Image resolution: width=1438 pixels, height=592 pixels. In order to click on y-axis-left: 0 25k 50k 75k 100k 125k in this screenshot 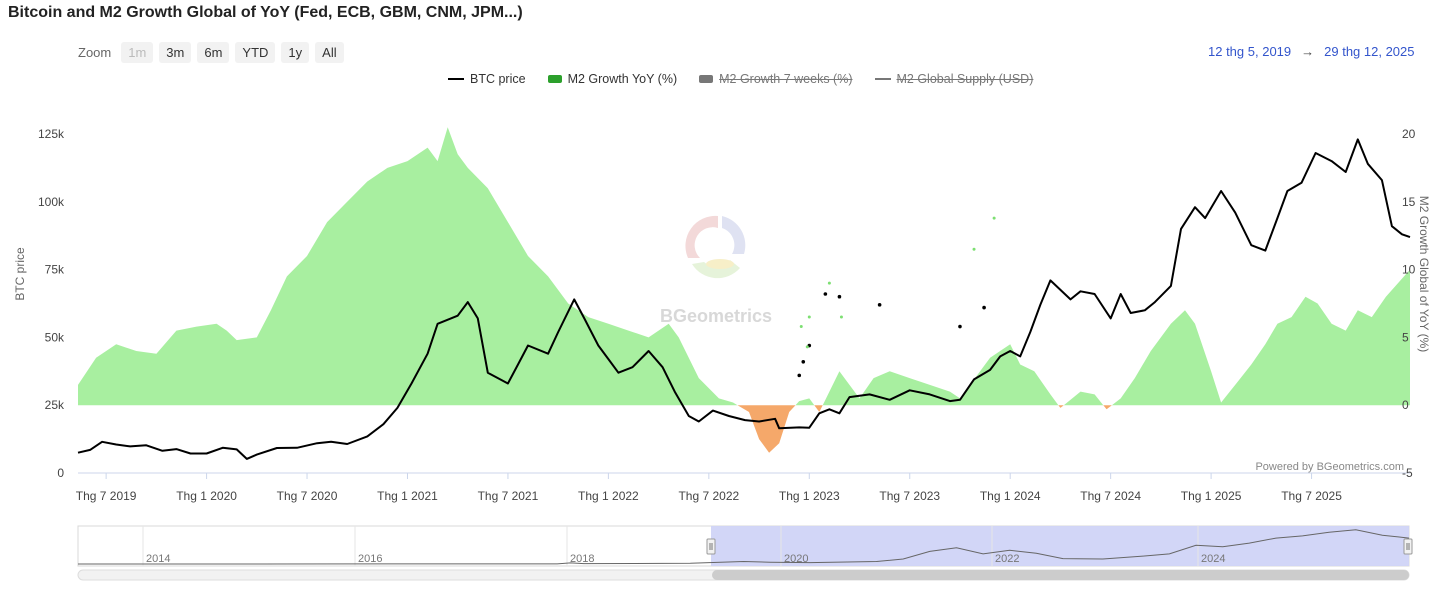, I will do `click(51, 303)`.